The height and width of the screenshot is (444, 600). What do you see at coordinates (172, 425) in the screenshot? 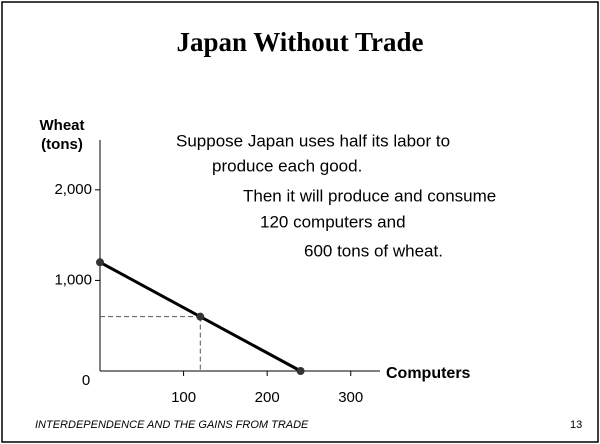
I see `footer: INTERDEPENDENCE AND THE GAINS FROM TRADE` at bounding box center [172, 425].